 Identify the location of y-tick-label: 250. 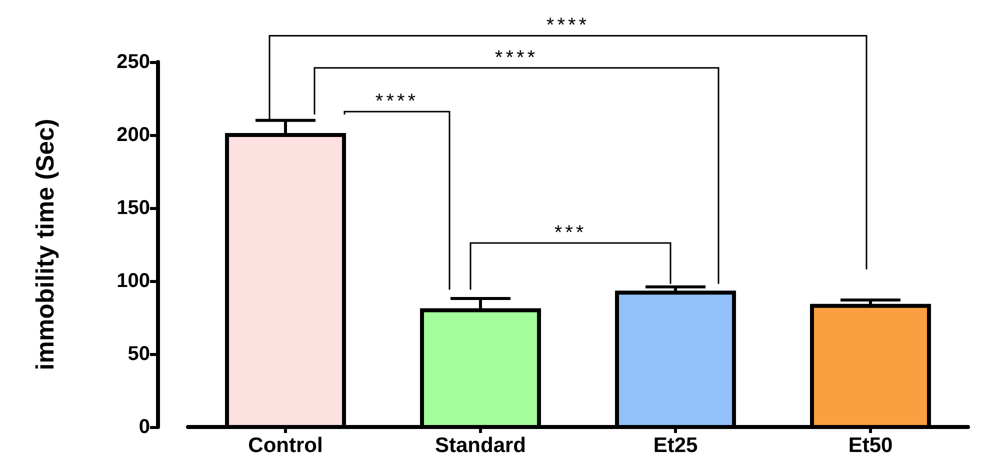
(133, 62).